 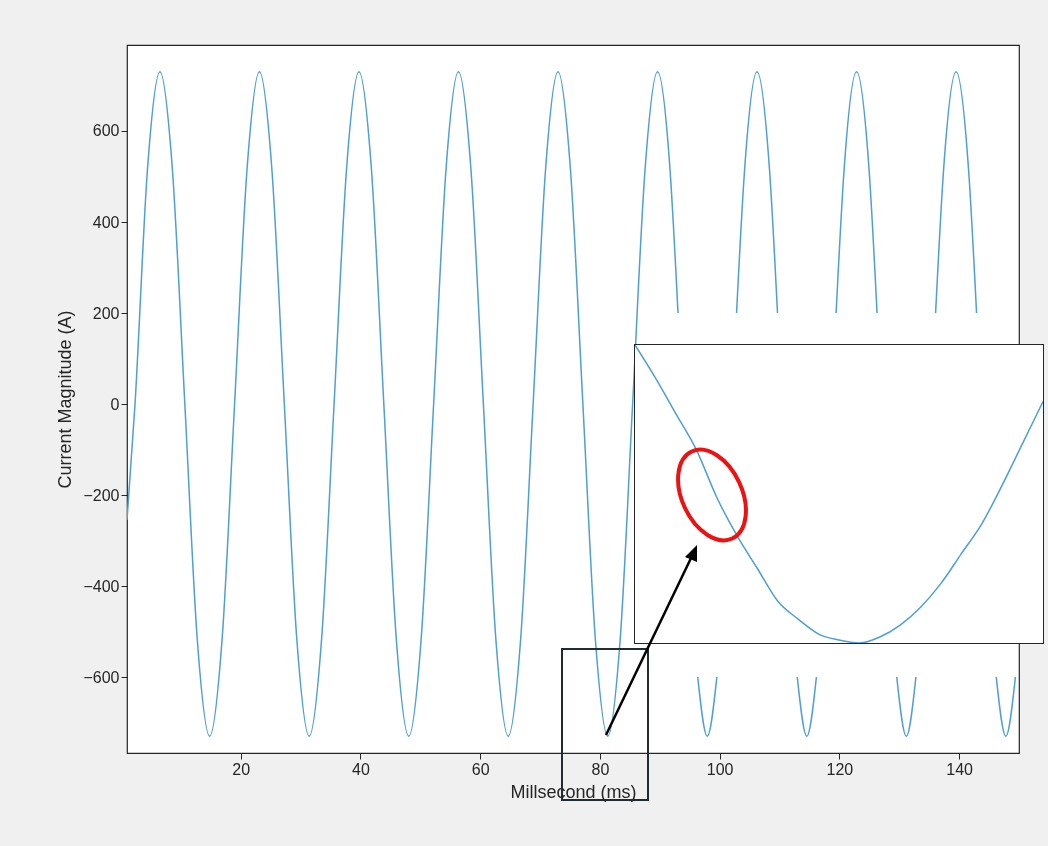 I want to click on x-tick-label: 80, so click(x=600, y=769).